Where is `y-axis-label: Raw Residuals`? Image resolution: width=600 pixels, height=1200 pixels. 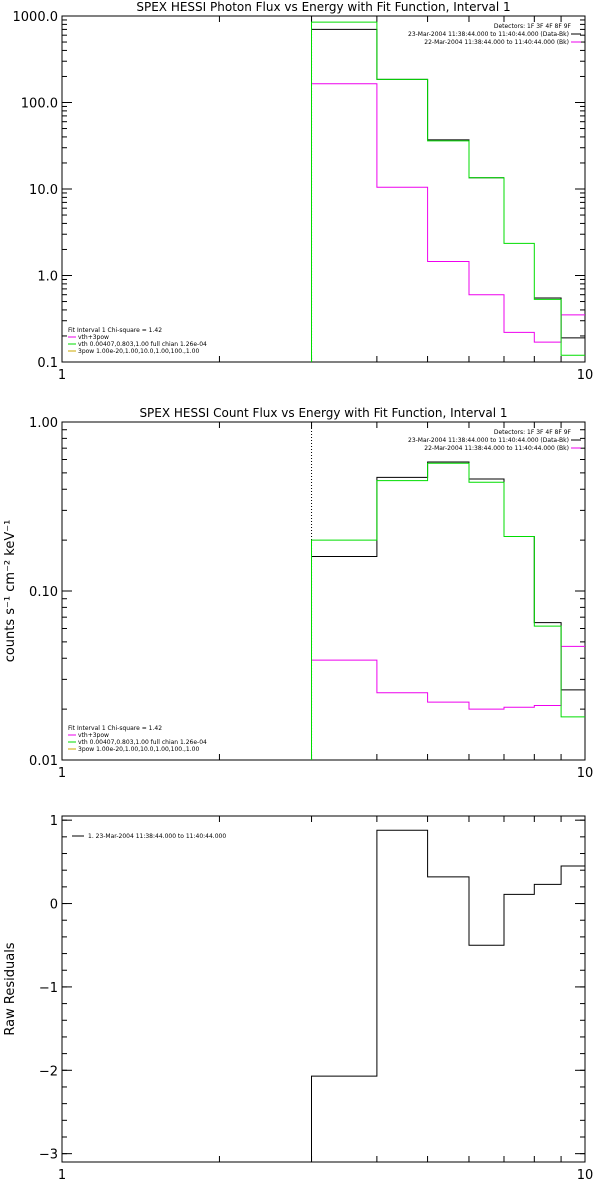
y-axis-label: Raw Residuals is located at coordinates (10, 988).